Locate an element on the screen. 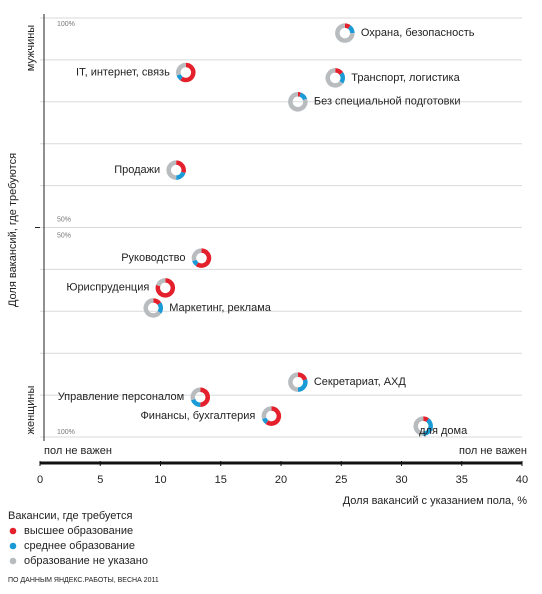 The width and height of the screenshot is (542, 594). point-label: Управление персоналом is located at coordinates (121, 397).